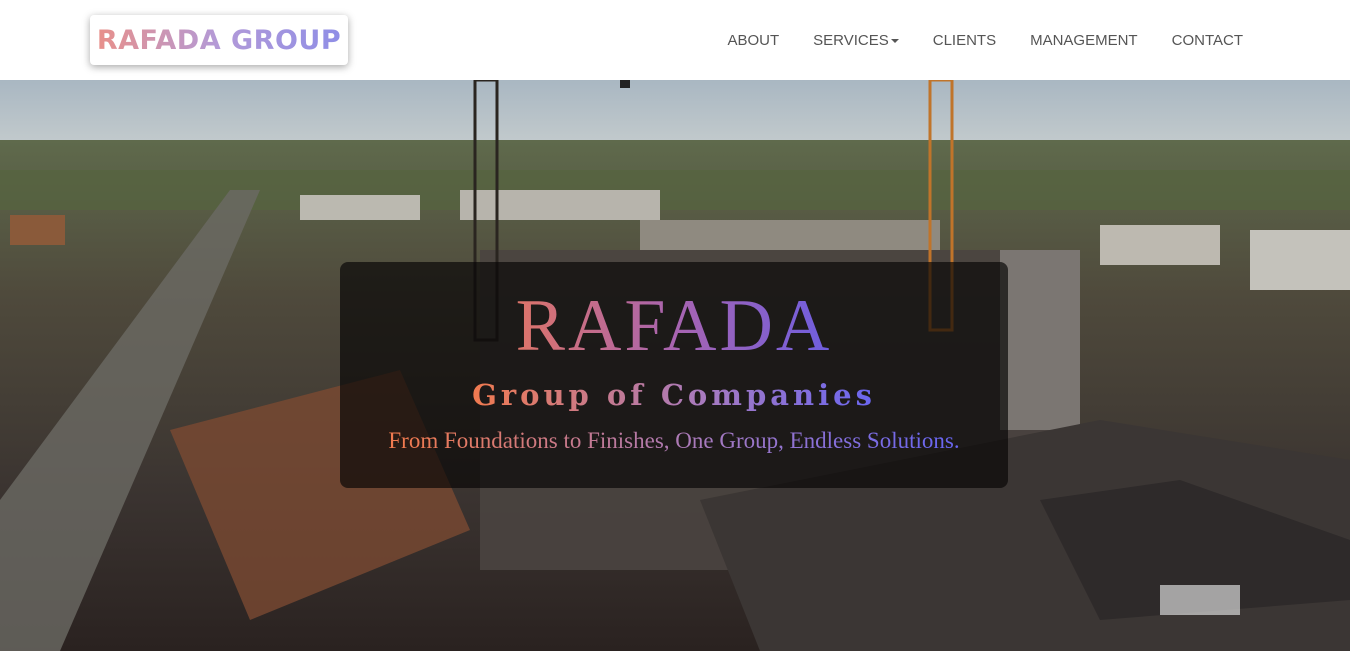 This screenshot has height=651, width=1350. Describe the element at coordinates (674, 326) in the screenshot. I see `hero-title: RAFADA` at that location.